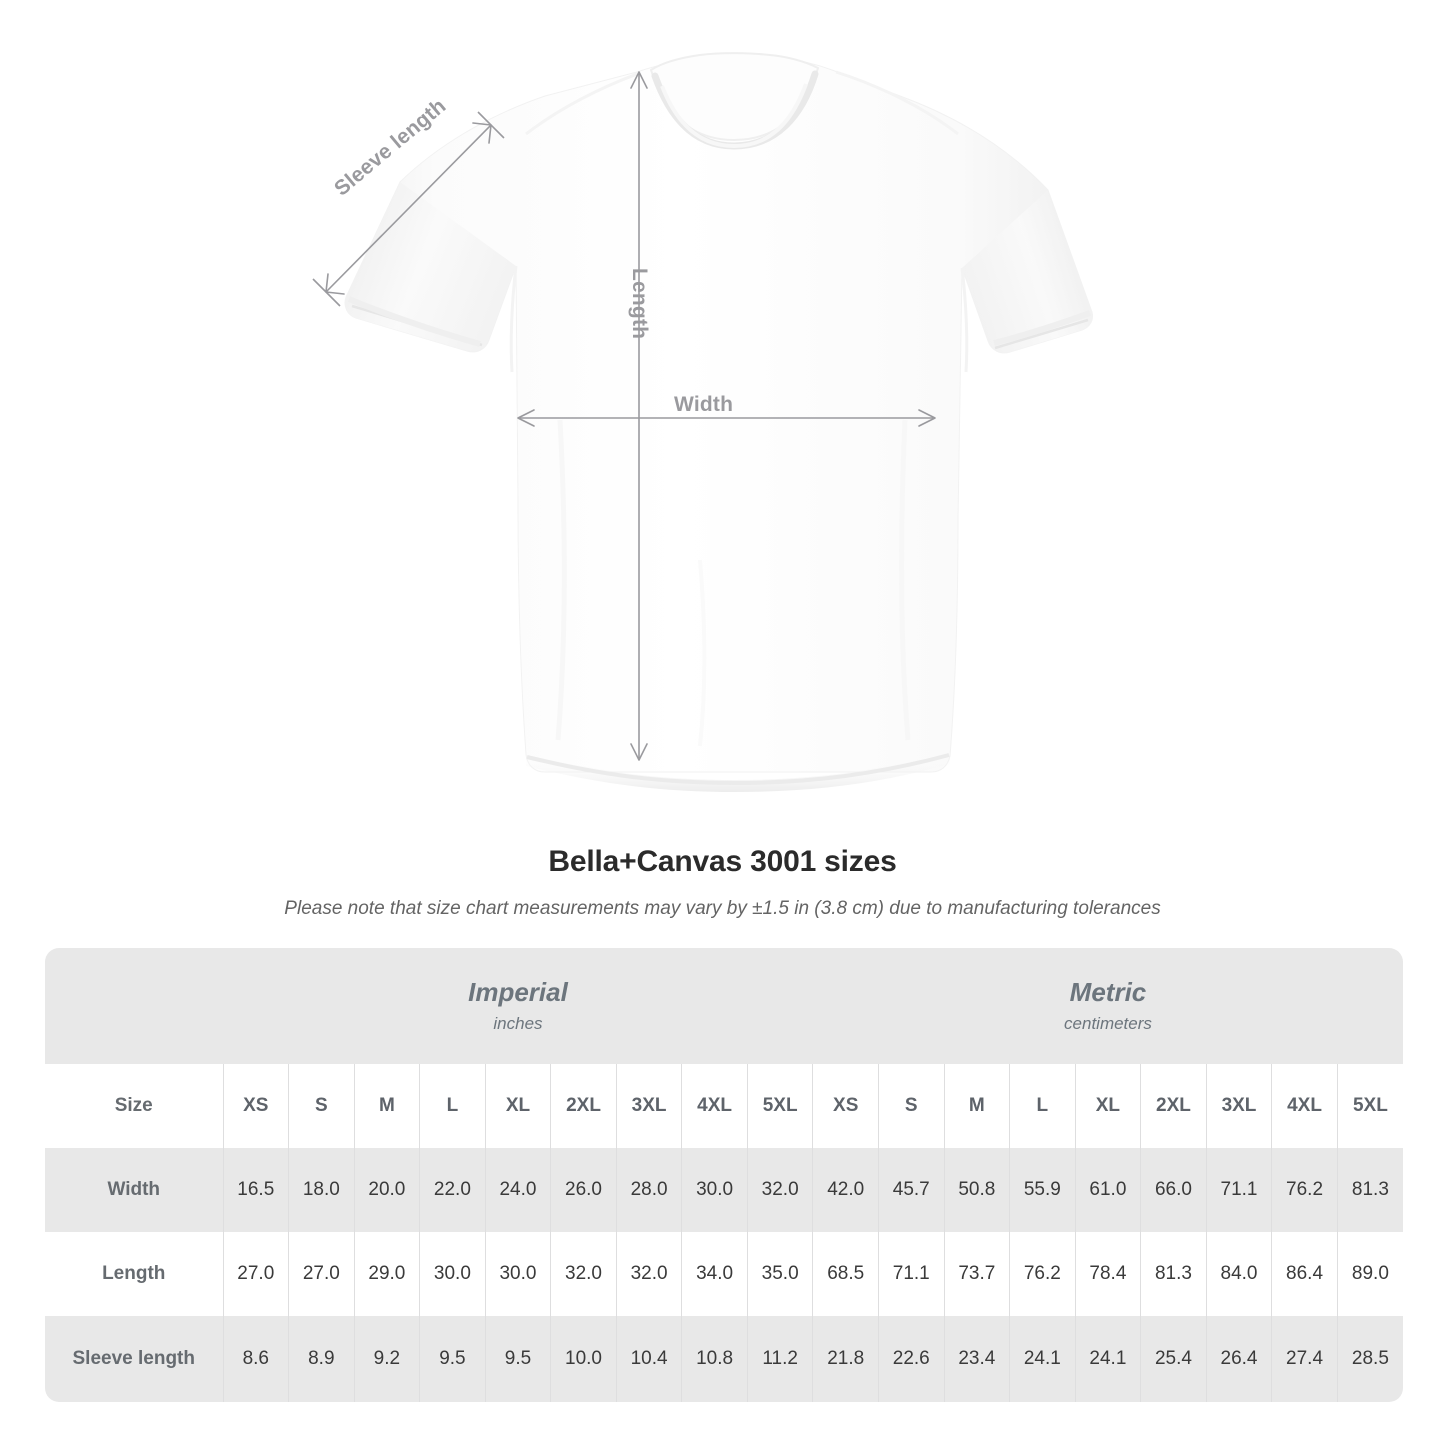  I want to click on measurement-cell: 89.0, so click(1369, 1274).